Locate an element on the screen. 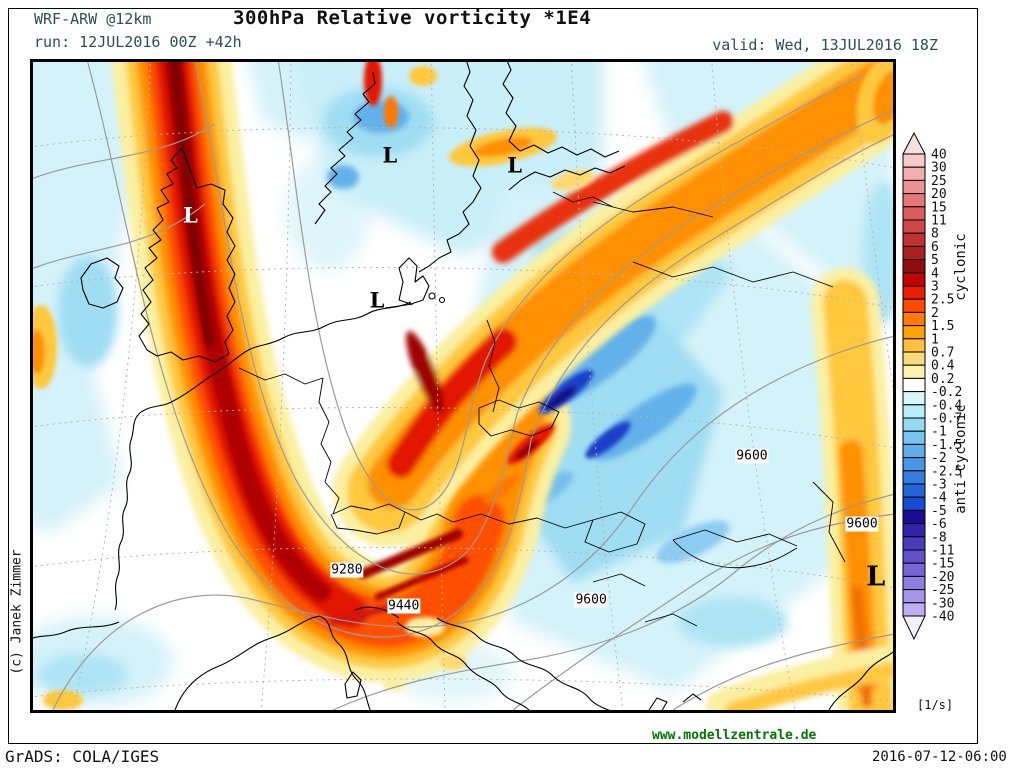  scale-tick-label: -2.5 is located at coordinates (946, 471).